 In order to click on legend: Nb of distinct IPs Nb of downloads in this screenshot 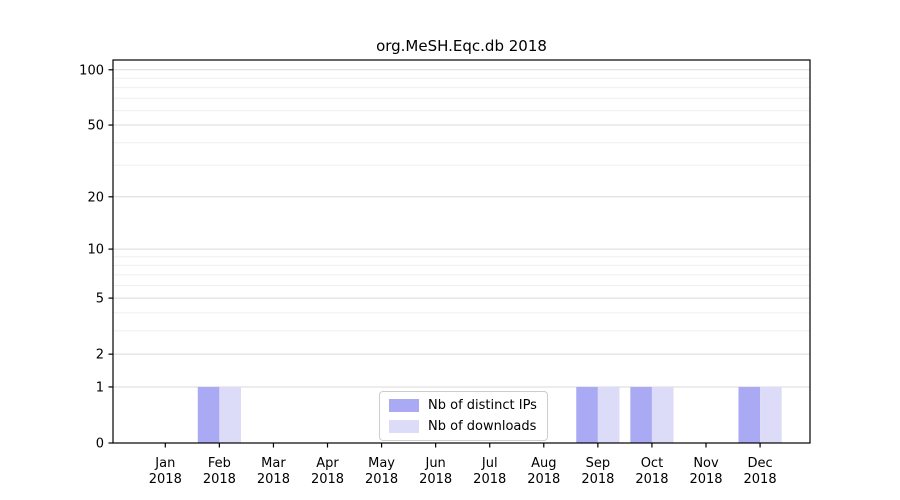, I will do `click(463, 416)`.